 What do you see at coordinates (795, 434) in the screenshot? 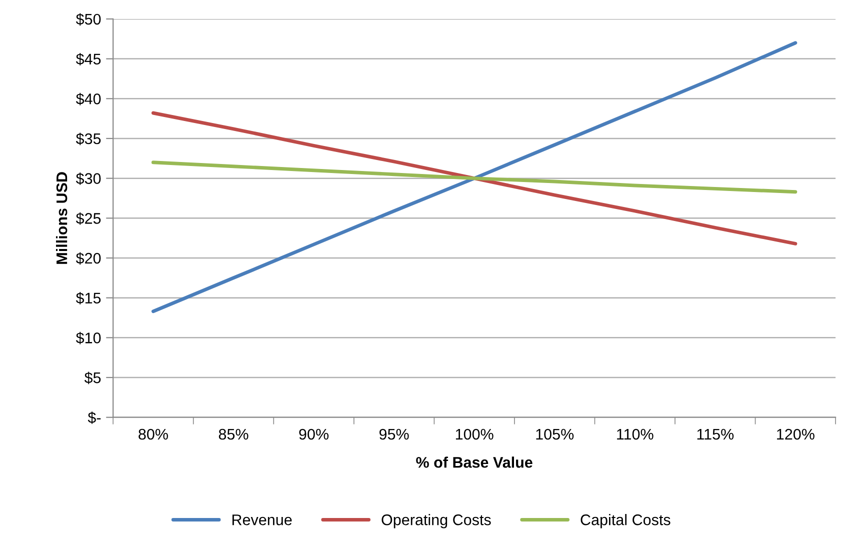
I see `x-tick-label: 120%` at bounding box center [795, 434].